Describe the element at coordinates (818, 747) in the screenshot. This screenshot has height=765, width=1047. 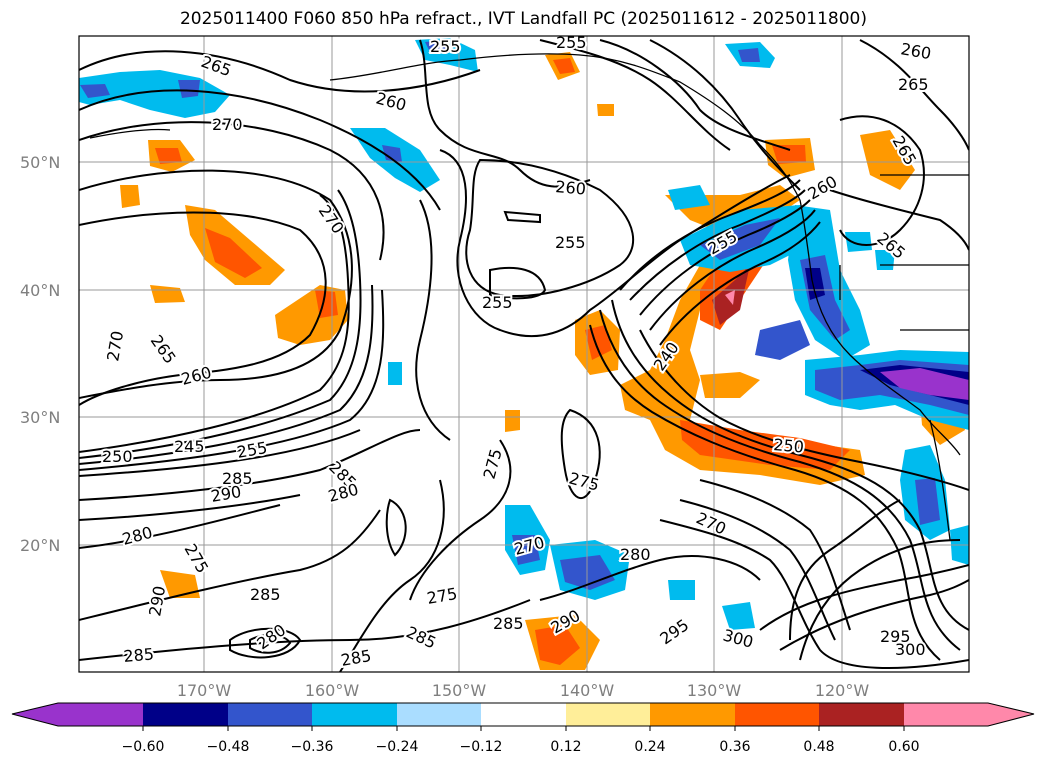
I see `colorbar-tick-label: 0.48` at that location.